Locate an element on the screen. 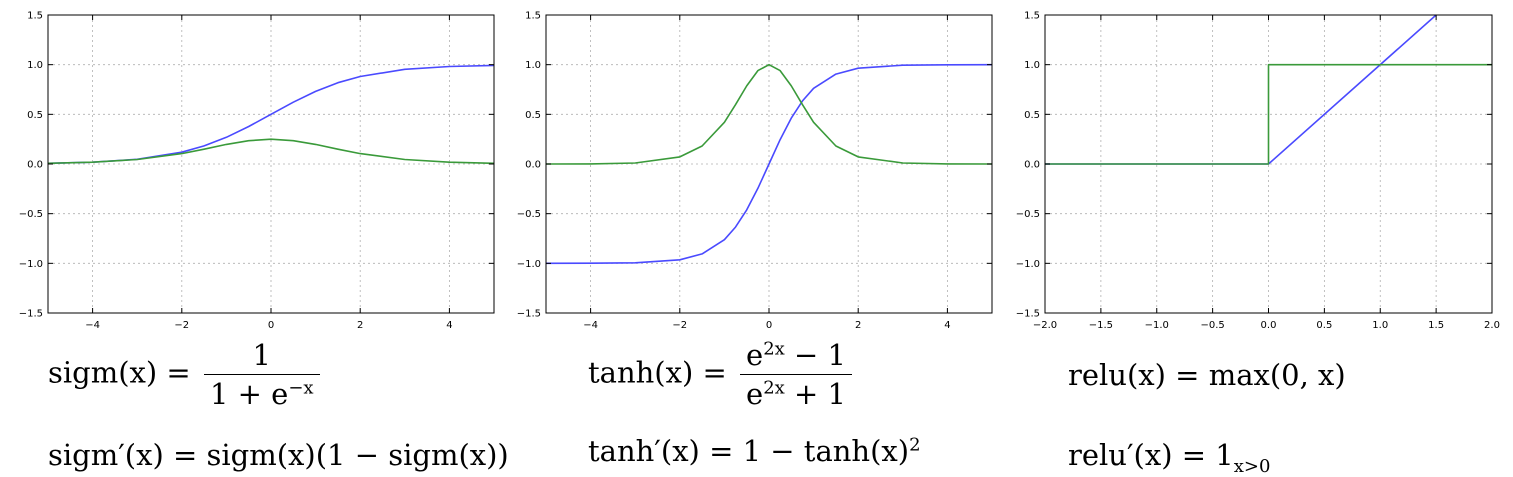 This screenshot has height=477, width=1513. chart3-y-tick-label: −1.5 is located at coordinates (1028, 314).